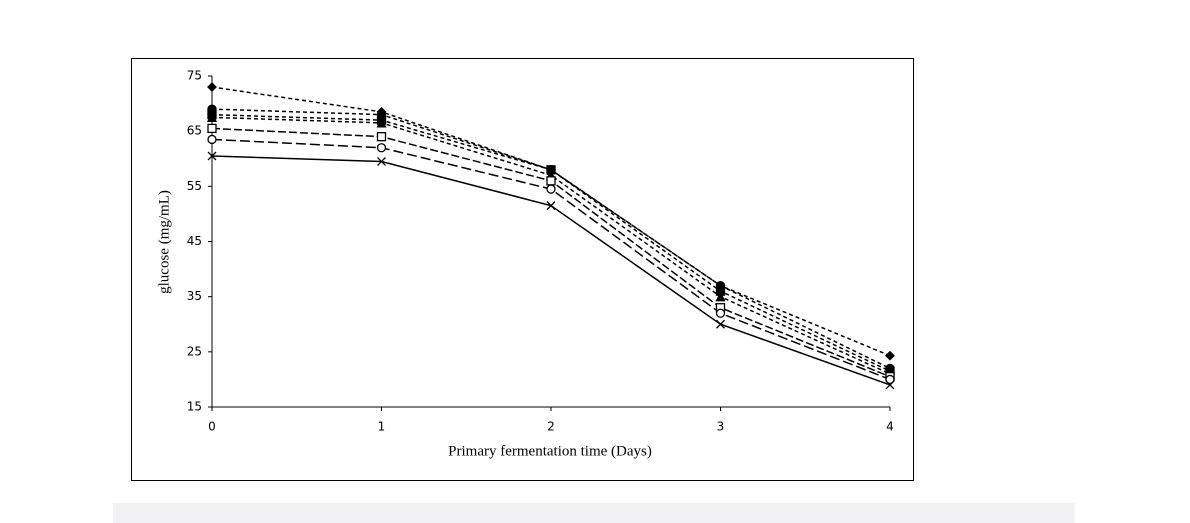  Describe the element at coordinates (164, 242) in the screenshot. I see `y-axis-title: glucose (mg/mL)` at that location.